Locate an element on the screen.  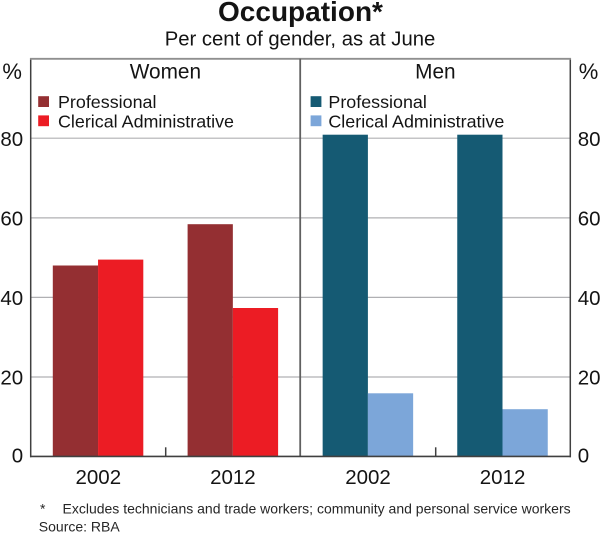
svg-text: Source: RBA is located at coordinates (80, 526).